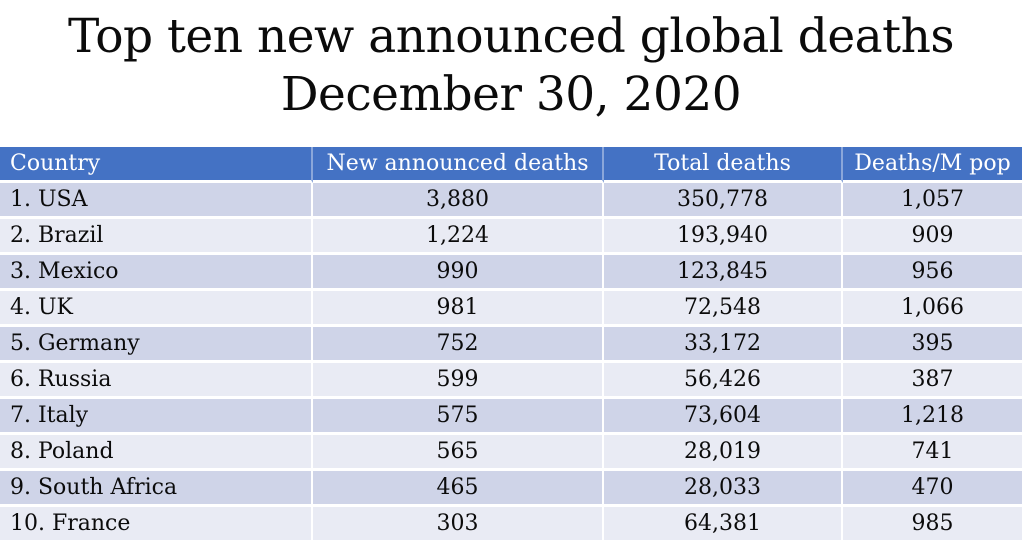  Describe the element at coordinates (932, 489) in the screenshot. I see `cell-deaths-per-m: 470` at that location.